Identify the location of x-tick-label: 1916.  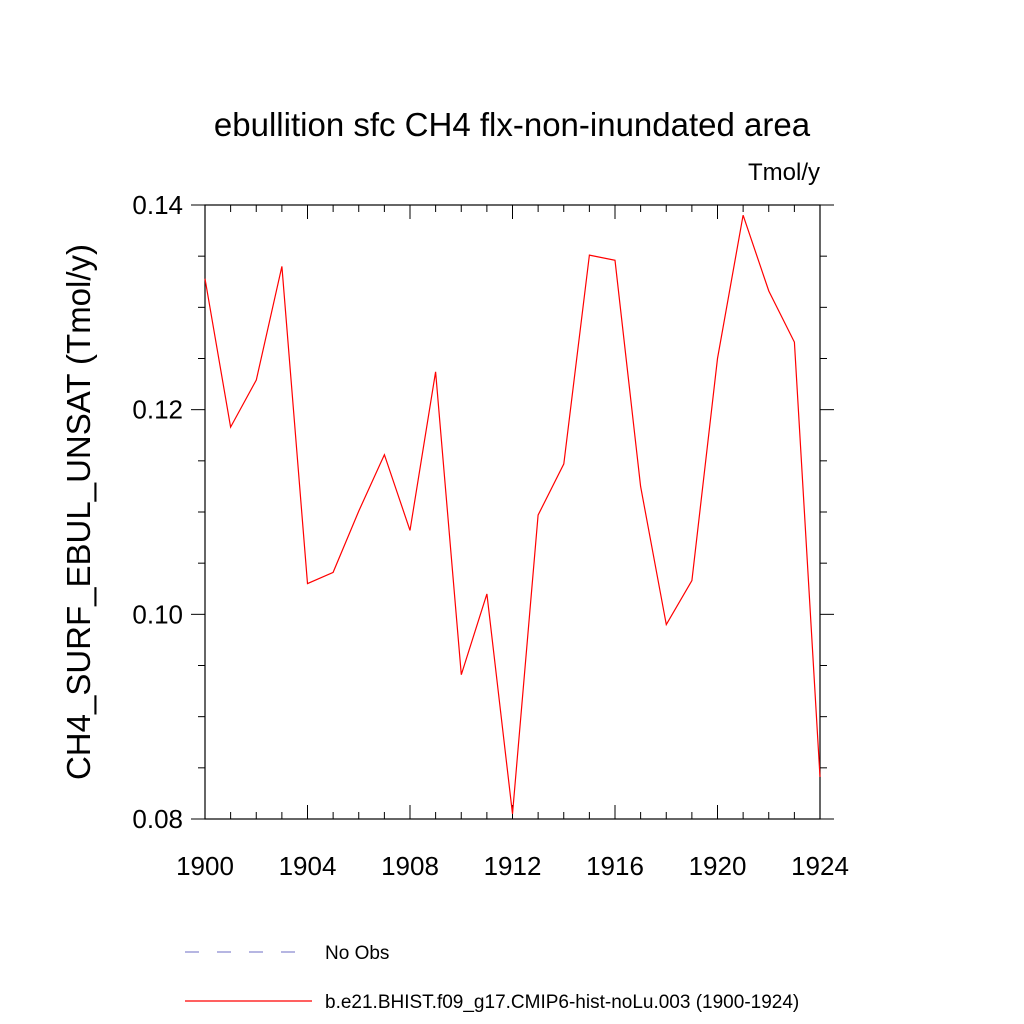
(615, 866).